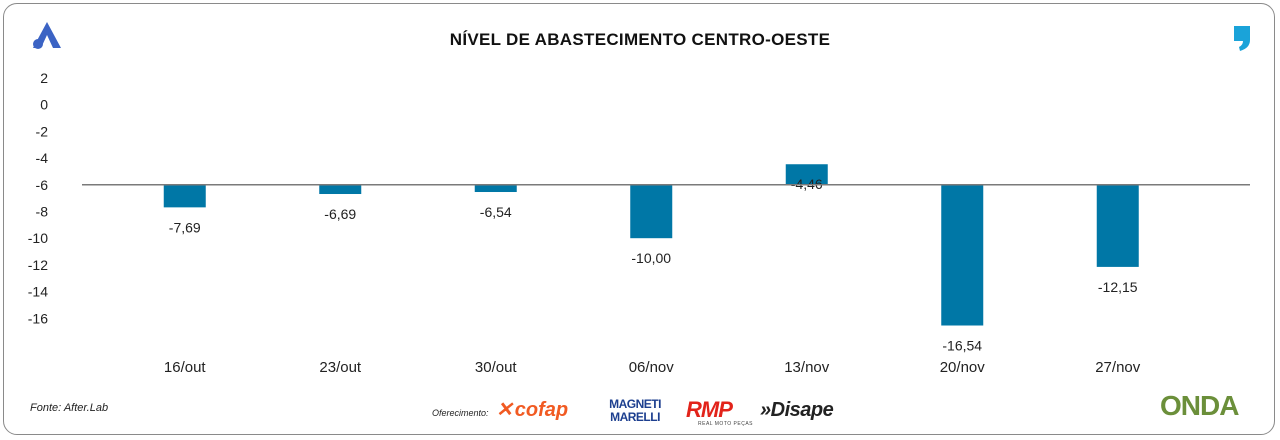 The width and height of the screenshot is (1280, 440). What do you see at coordinates (460, 413) in the screenshot?
I see `sponsor-label: Oferecimento:` at bounding box center [460, 413].